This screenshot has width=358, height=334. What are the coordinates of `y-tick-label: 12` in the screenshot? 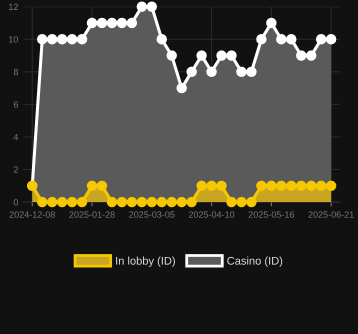 It's located at (13, 7).